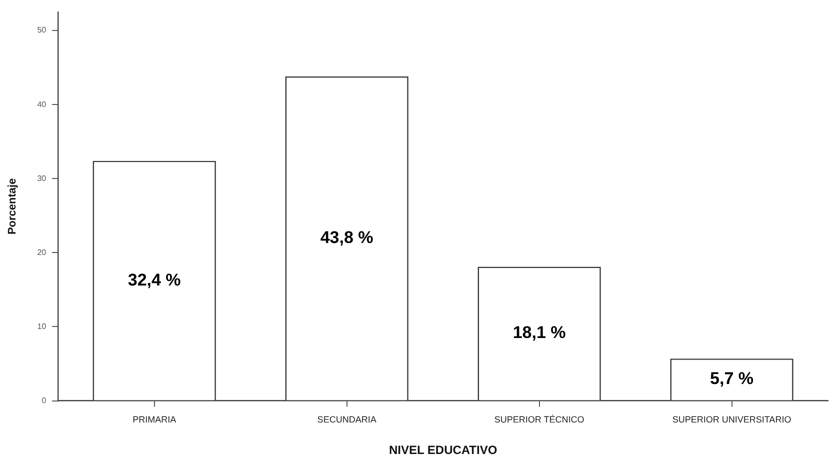  I want to click on data-label: 18,1 %, so click(539, 332).